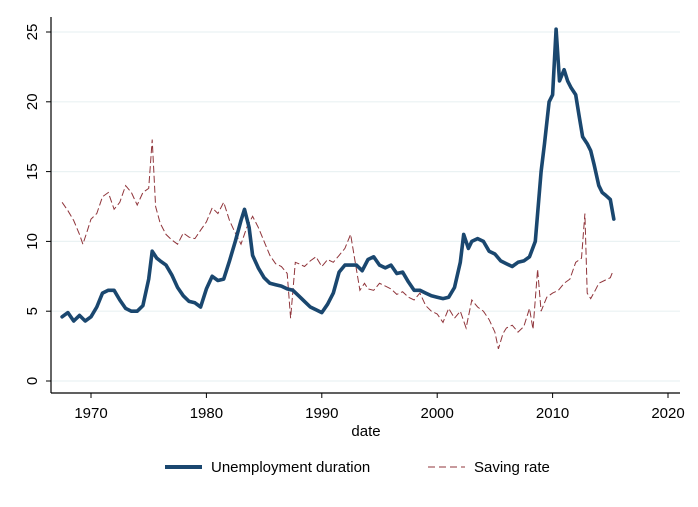 Image resolution: width=698 pixels, height=507 pixels. What do you see at coordinates (512, 467) in the screenshot?
I see `legend-label-saving: Saving rate` at bounding box center [512, 467].